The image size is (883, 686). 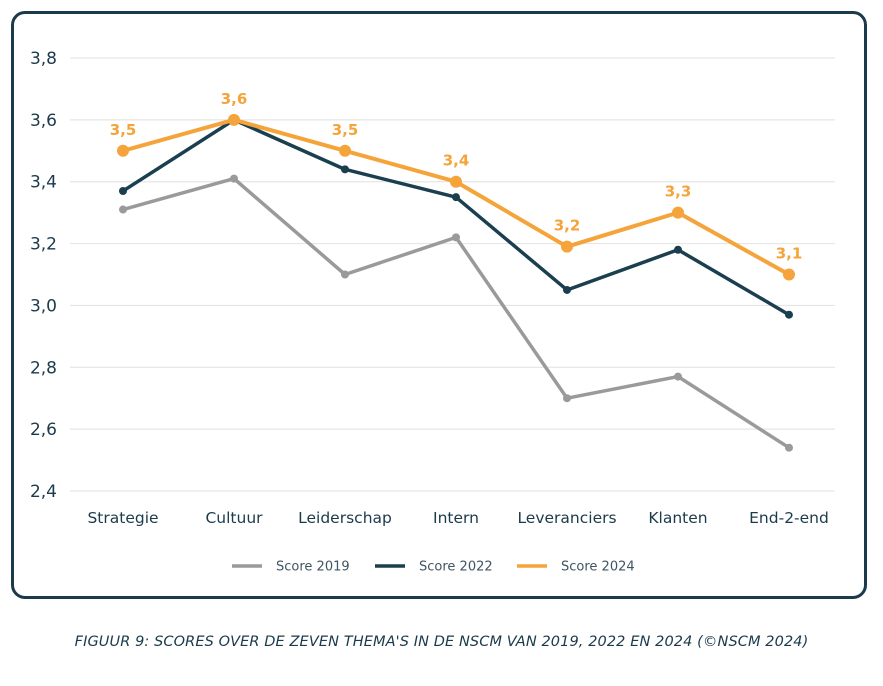 What do you see at coordinates (566, 518) in the screenshot?
I see `x-tick-label: Leveranciers` at bounding box center [566, 518].